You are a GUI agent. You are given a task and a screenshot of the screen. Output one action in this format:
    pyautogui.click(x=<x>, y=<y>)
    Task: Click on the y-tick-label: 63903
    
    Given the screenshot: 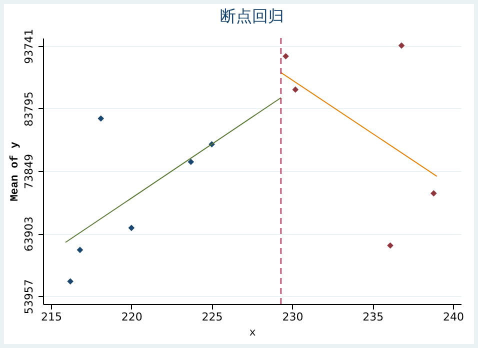 What is the action you would take?
    pyautogui.click(x=29, y=234)
    